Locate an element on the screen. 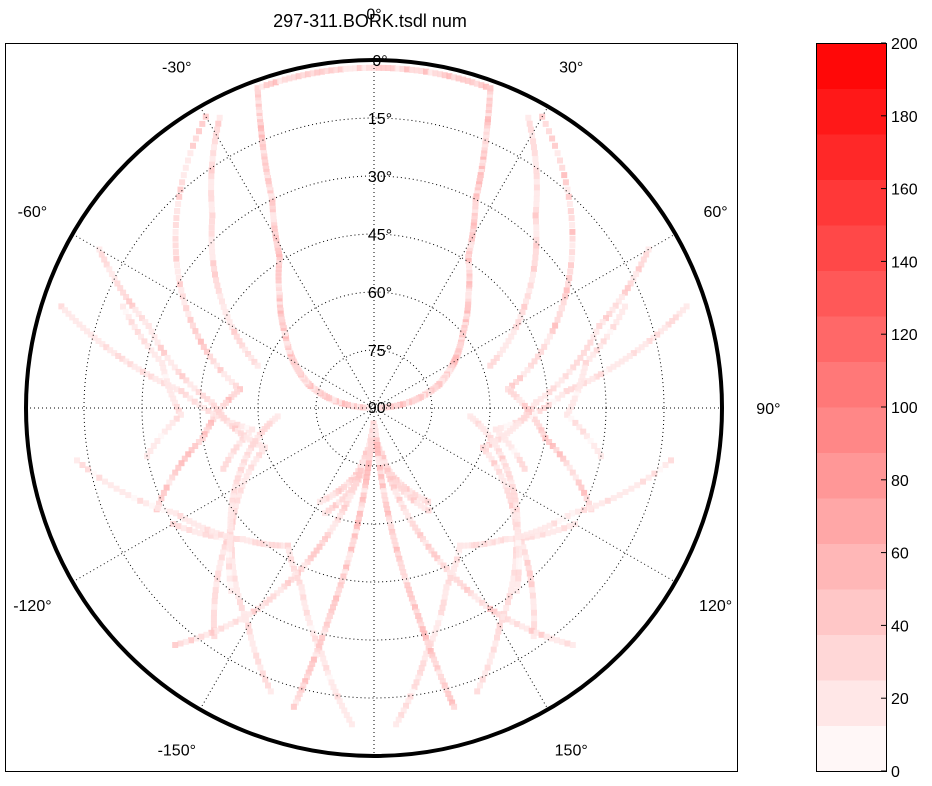 The width and height of the screenshot is (932, 786). colorbar-tick-label: 0 is located at coordinates (895, 772).